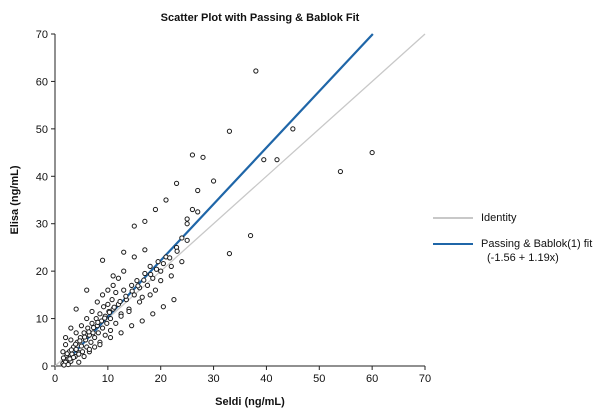 The image size is (600, 419). Describe the element at coordinates (15, 200) in the screenshot. I see `y-axis-label: Elisa (ng/mL)` at that location.